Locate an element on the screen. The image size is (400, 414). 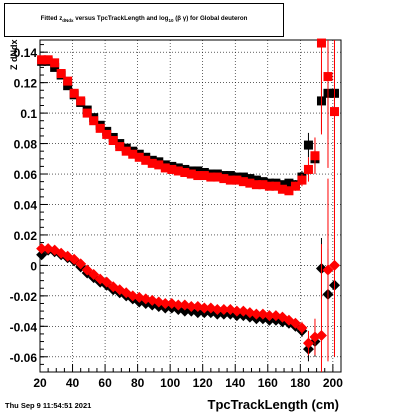
timestamp: Thu Sep 9 11:54:51 2021 is located at coordinates (48, 405).